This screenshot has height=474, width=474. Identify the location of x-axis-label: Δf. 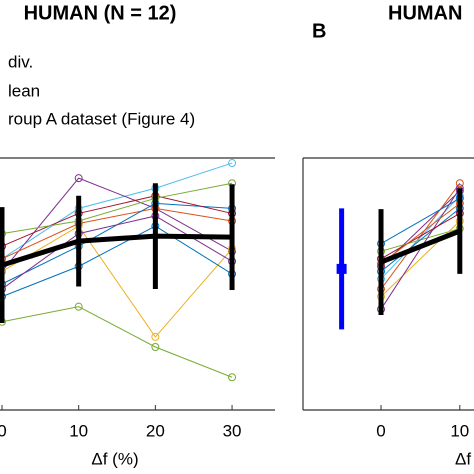
(463, 458).